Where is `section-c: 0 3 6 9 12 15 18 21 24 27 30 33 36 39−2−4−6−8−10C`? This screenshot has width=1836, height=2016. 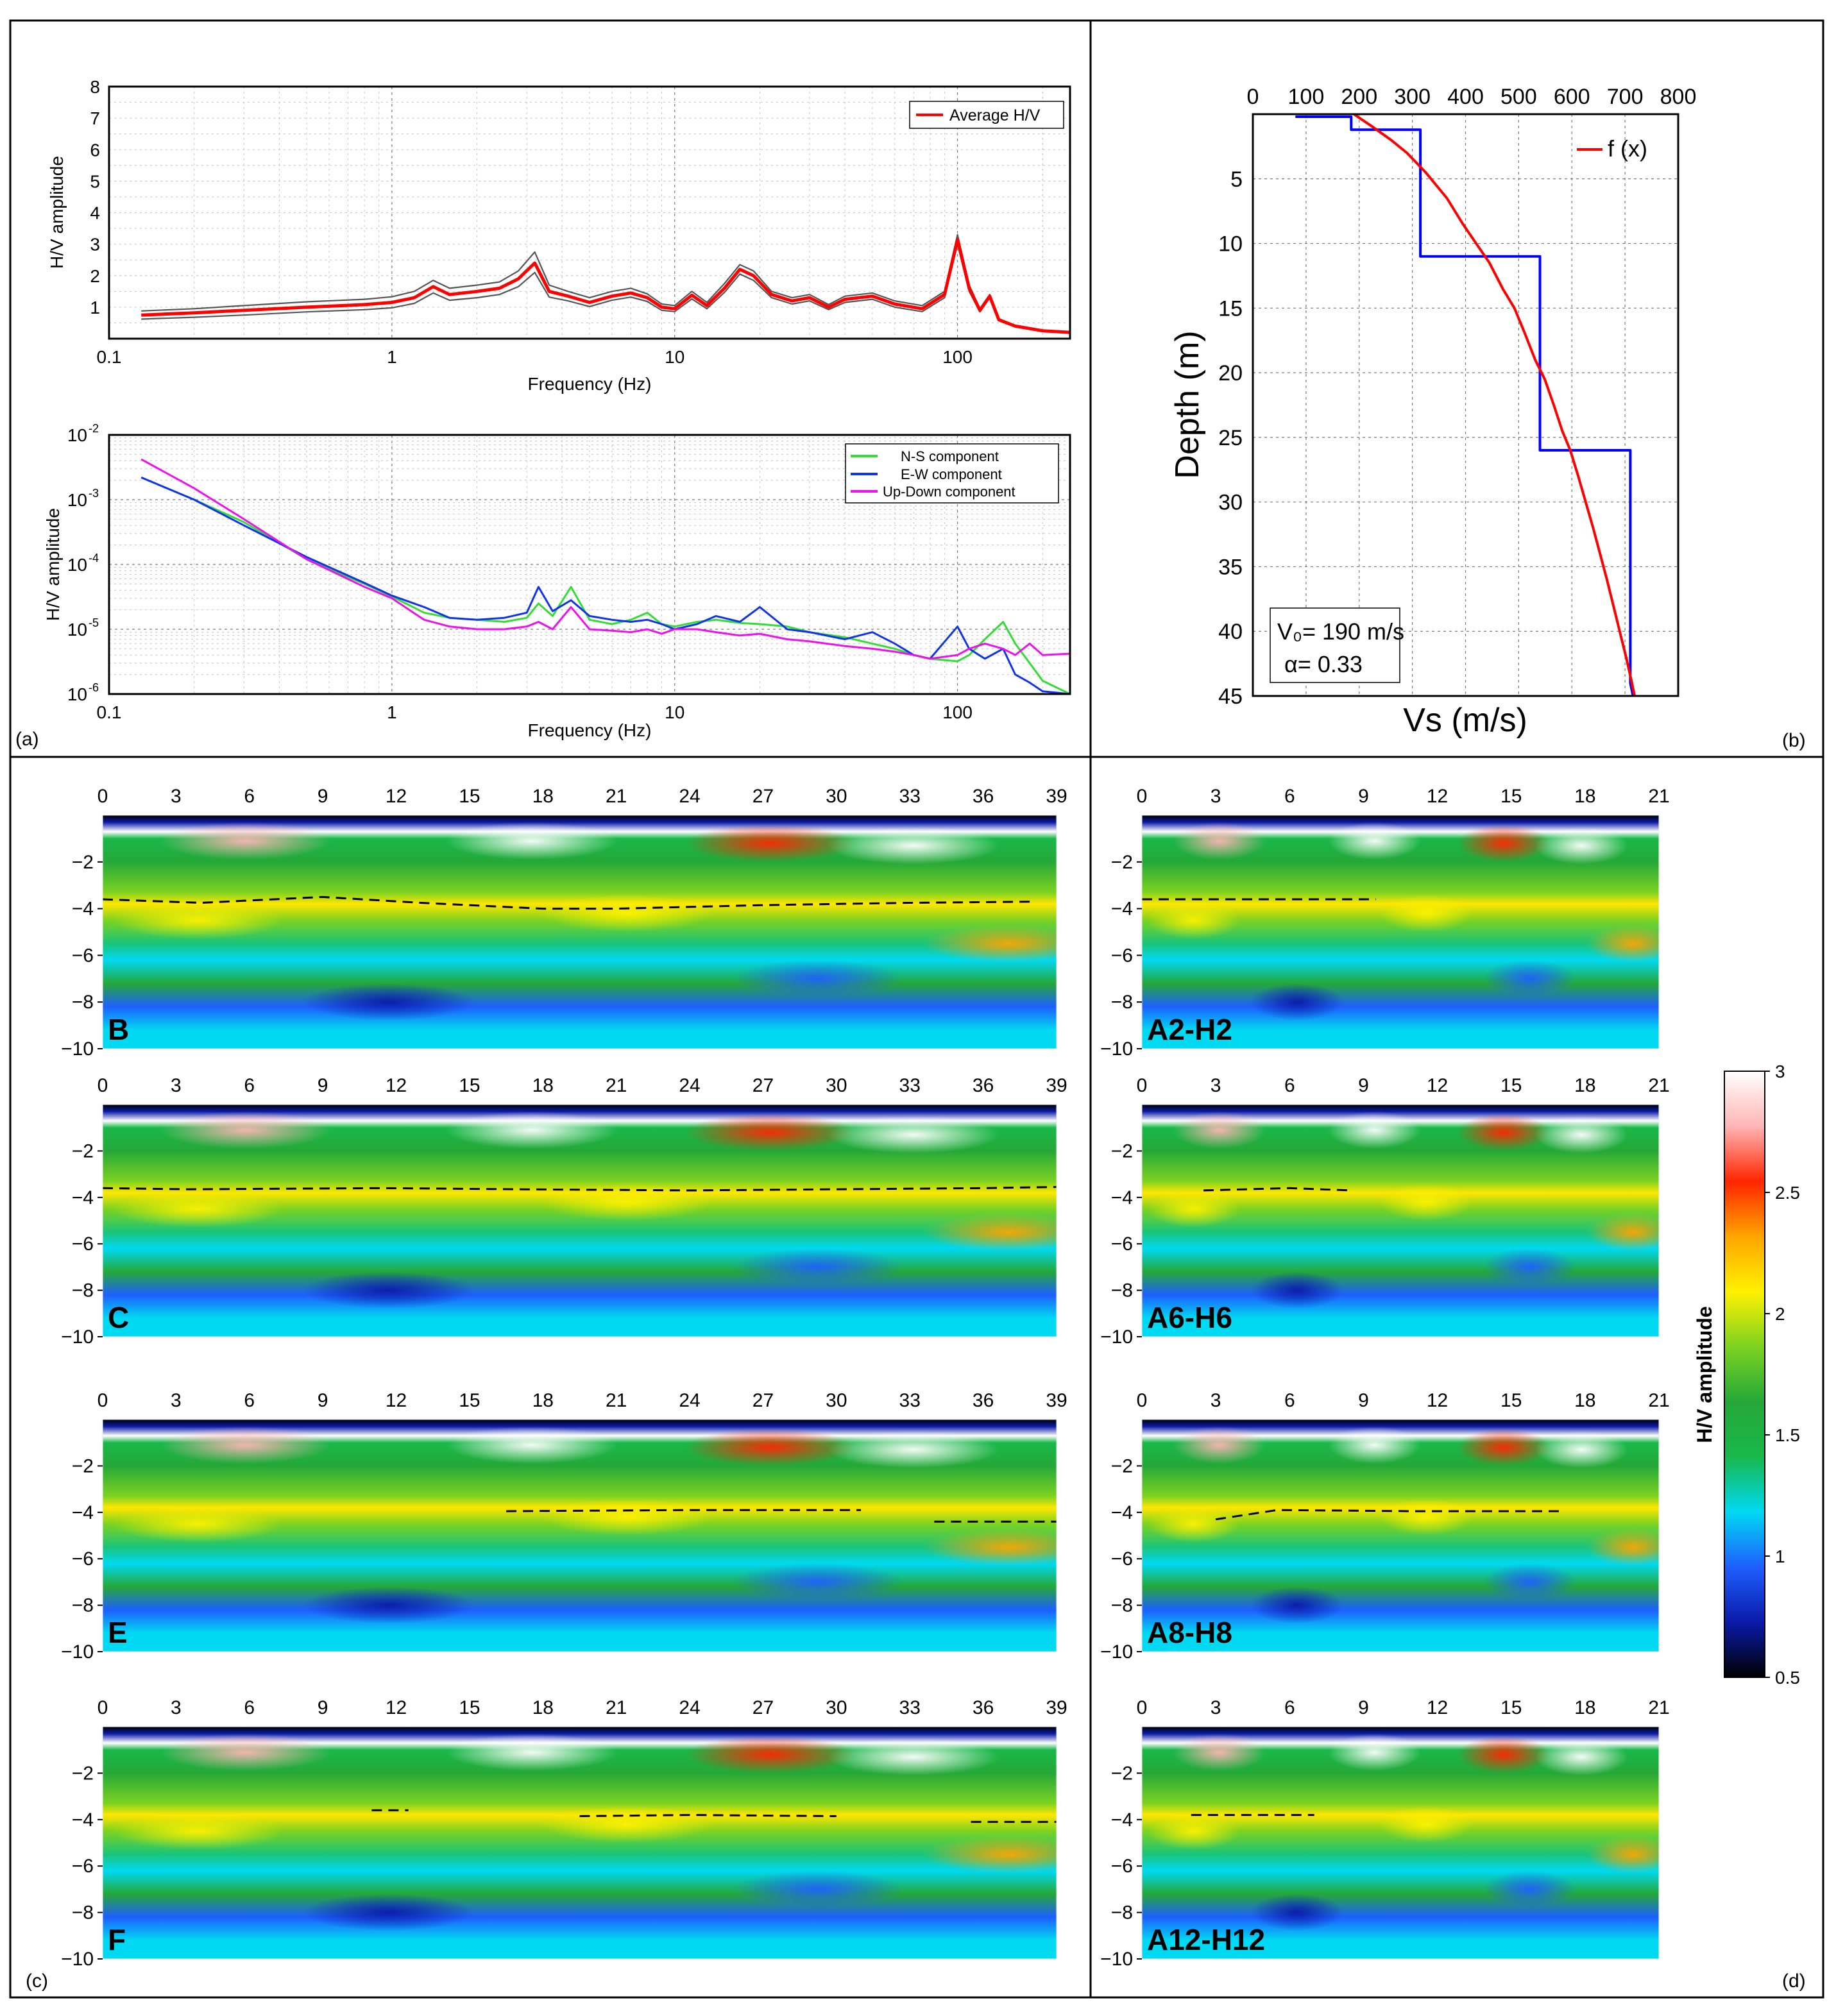
section-c: 0 3 6 9 12 15 18 21 24 27 30 33 36 39−2−4−6−8−10C is located at coordinates (564, 1211).